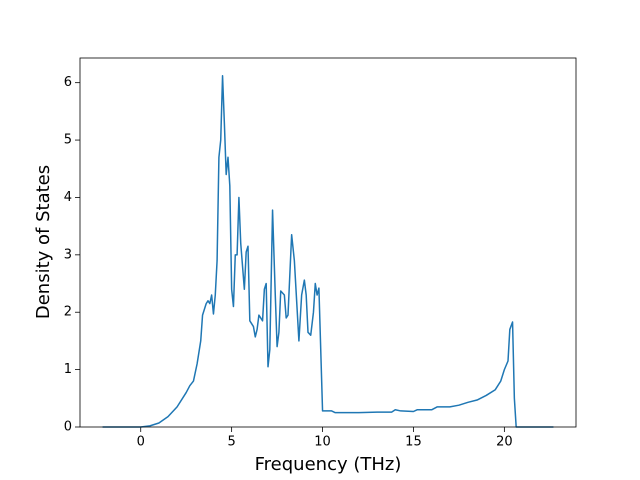 The height and width of the screenshot is (480, 640). Describe the element at coordinates (68, 254) in the screenshot. I see `y-tick-label: 3` at that location.